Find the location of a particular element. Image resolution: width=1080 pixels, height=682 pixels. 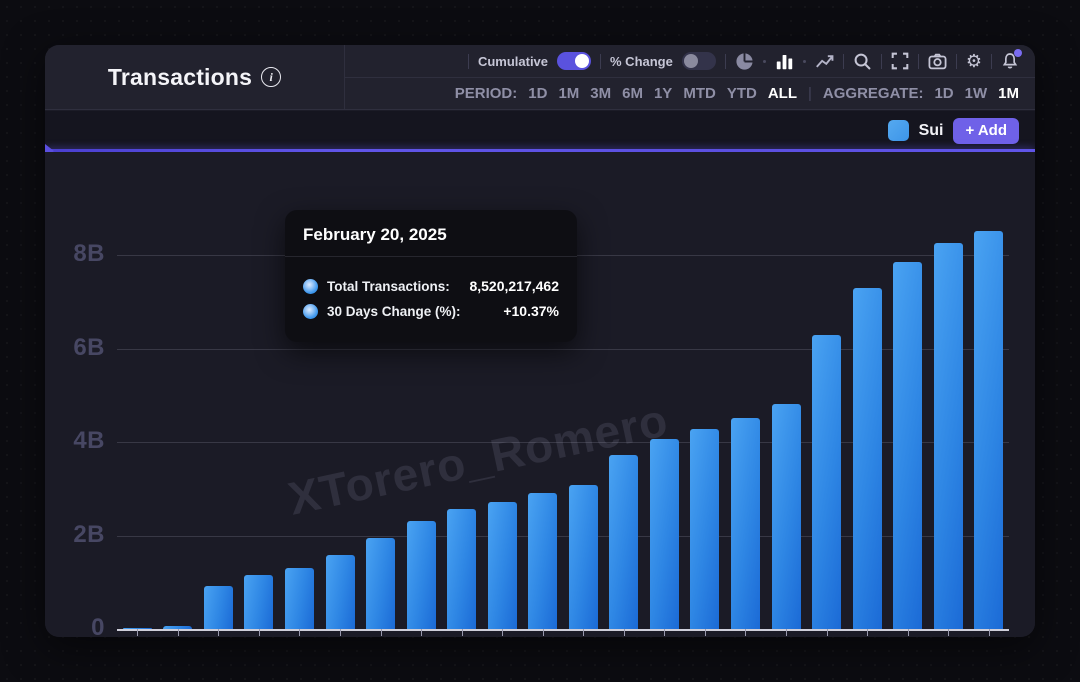

fullscreen-icon is located at coordinates (900, 61).